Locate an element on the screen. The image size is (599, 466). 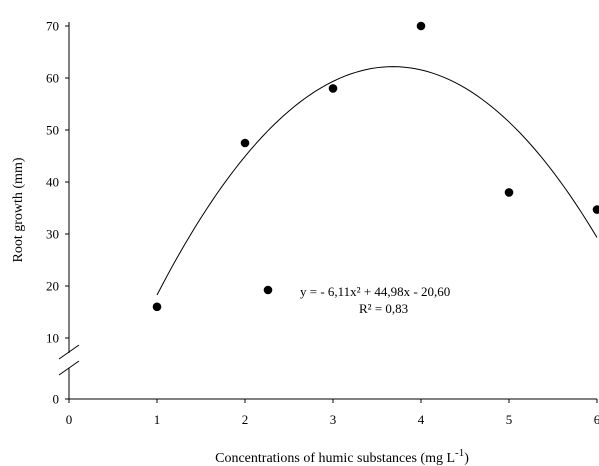
x-axis-ticks: 0 1 2 3 4 5 6 is located at coordinates (332, 413).